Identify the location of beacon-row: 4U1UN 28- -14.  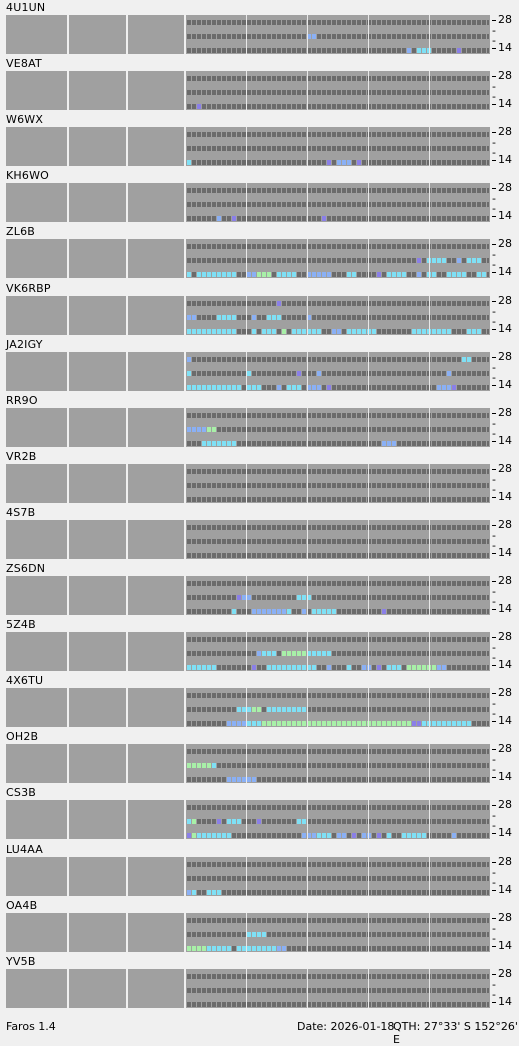
(259, 28).